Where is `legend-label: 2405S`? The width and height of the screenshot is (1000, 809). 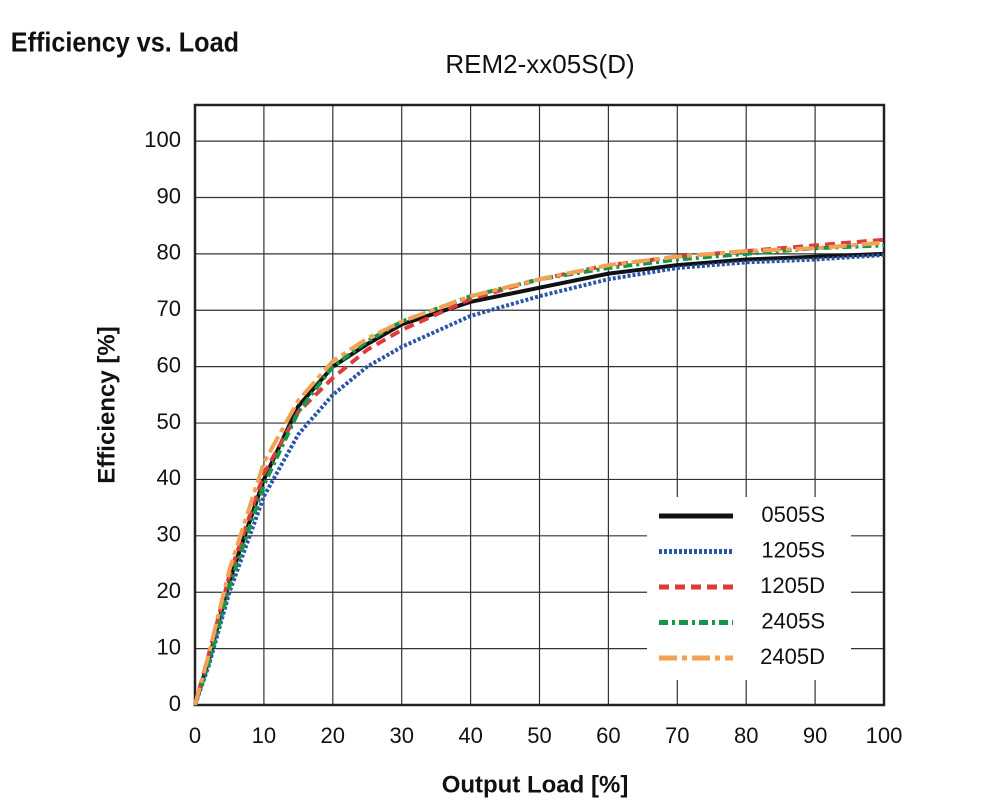 legend-label: 2405S is located at coordinates (793, 620).